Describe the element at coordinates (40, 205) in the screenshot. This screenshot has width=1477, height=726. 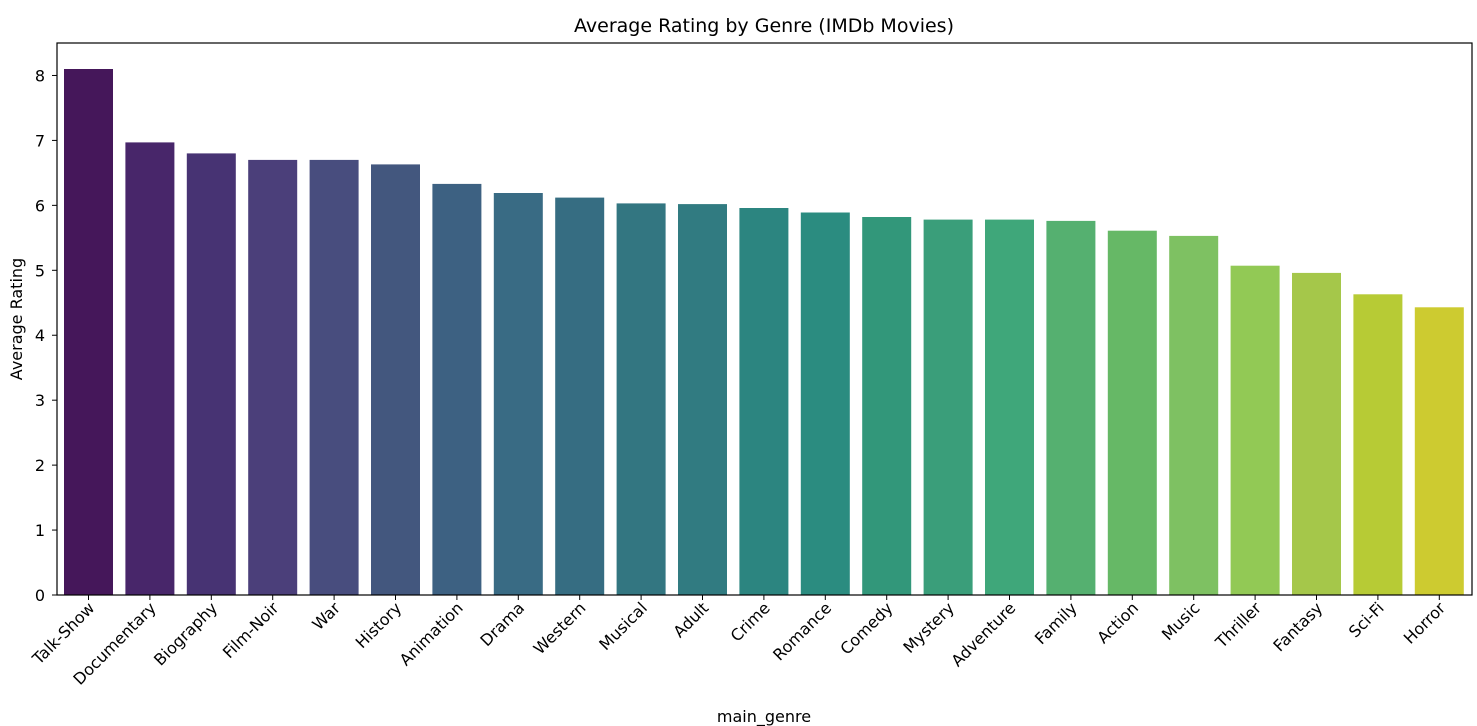
I see `y-tick-label: 6` at that location.